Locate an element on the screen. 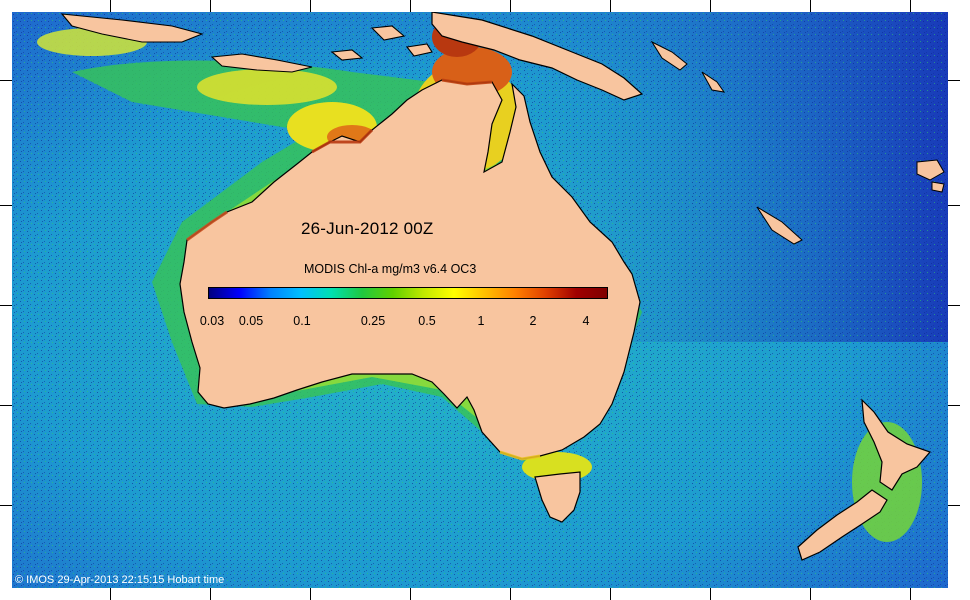 This screenshot has width=970, height=600. colorbar is located at coordinates (408, 293).